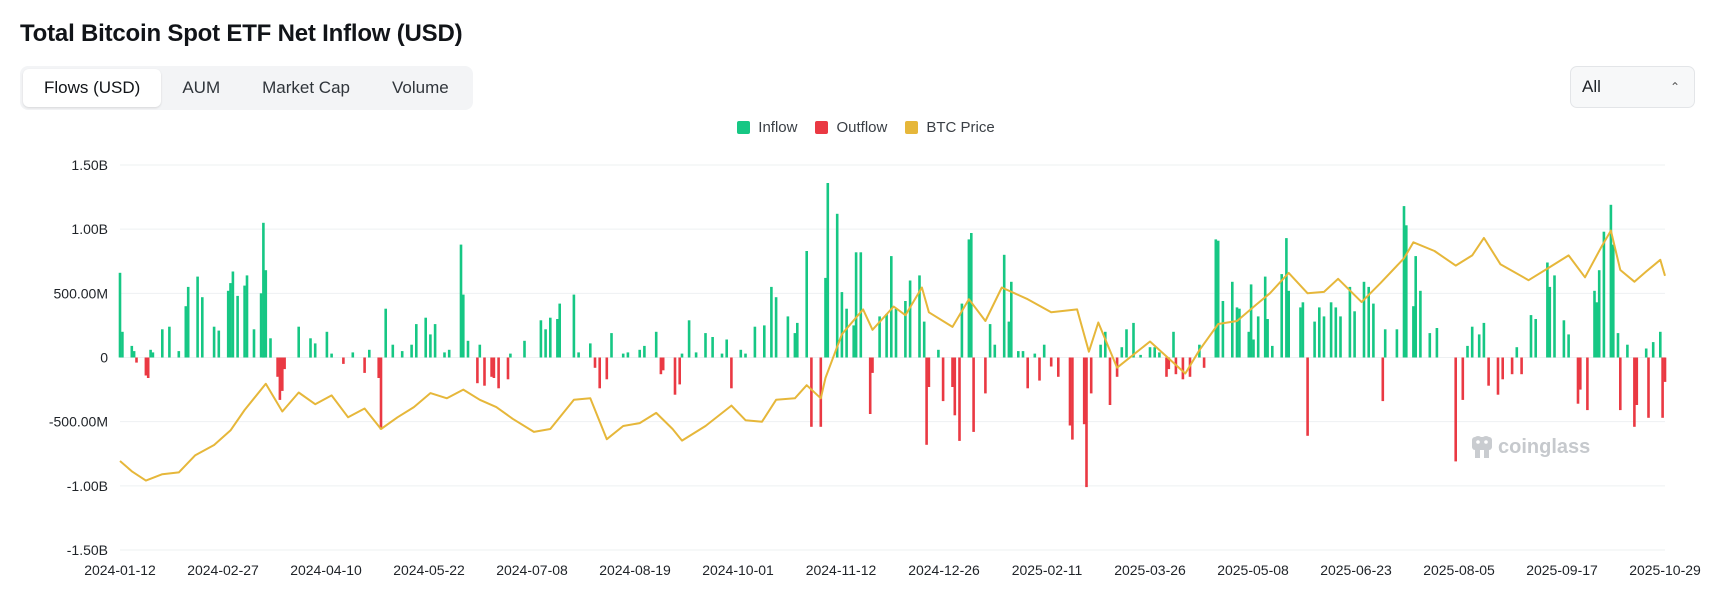 The width and height of the screenshot is (1732, 607). What do you see at coordinates (950, 127) in the screenshot?
I see `legend-item-btc-price: BTC Price` at bounding box center [950, 127].